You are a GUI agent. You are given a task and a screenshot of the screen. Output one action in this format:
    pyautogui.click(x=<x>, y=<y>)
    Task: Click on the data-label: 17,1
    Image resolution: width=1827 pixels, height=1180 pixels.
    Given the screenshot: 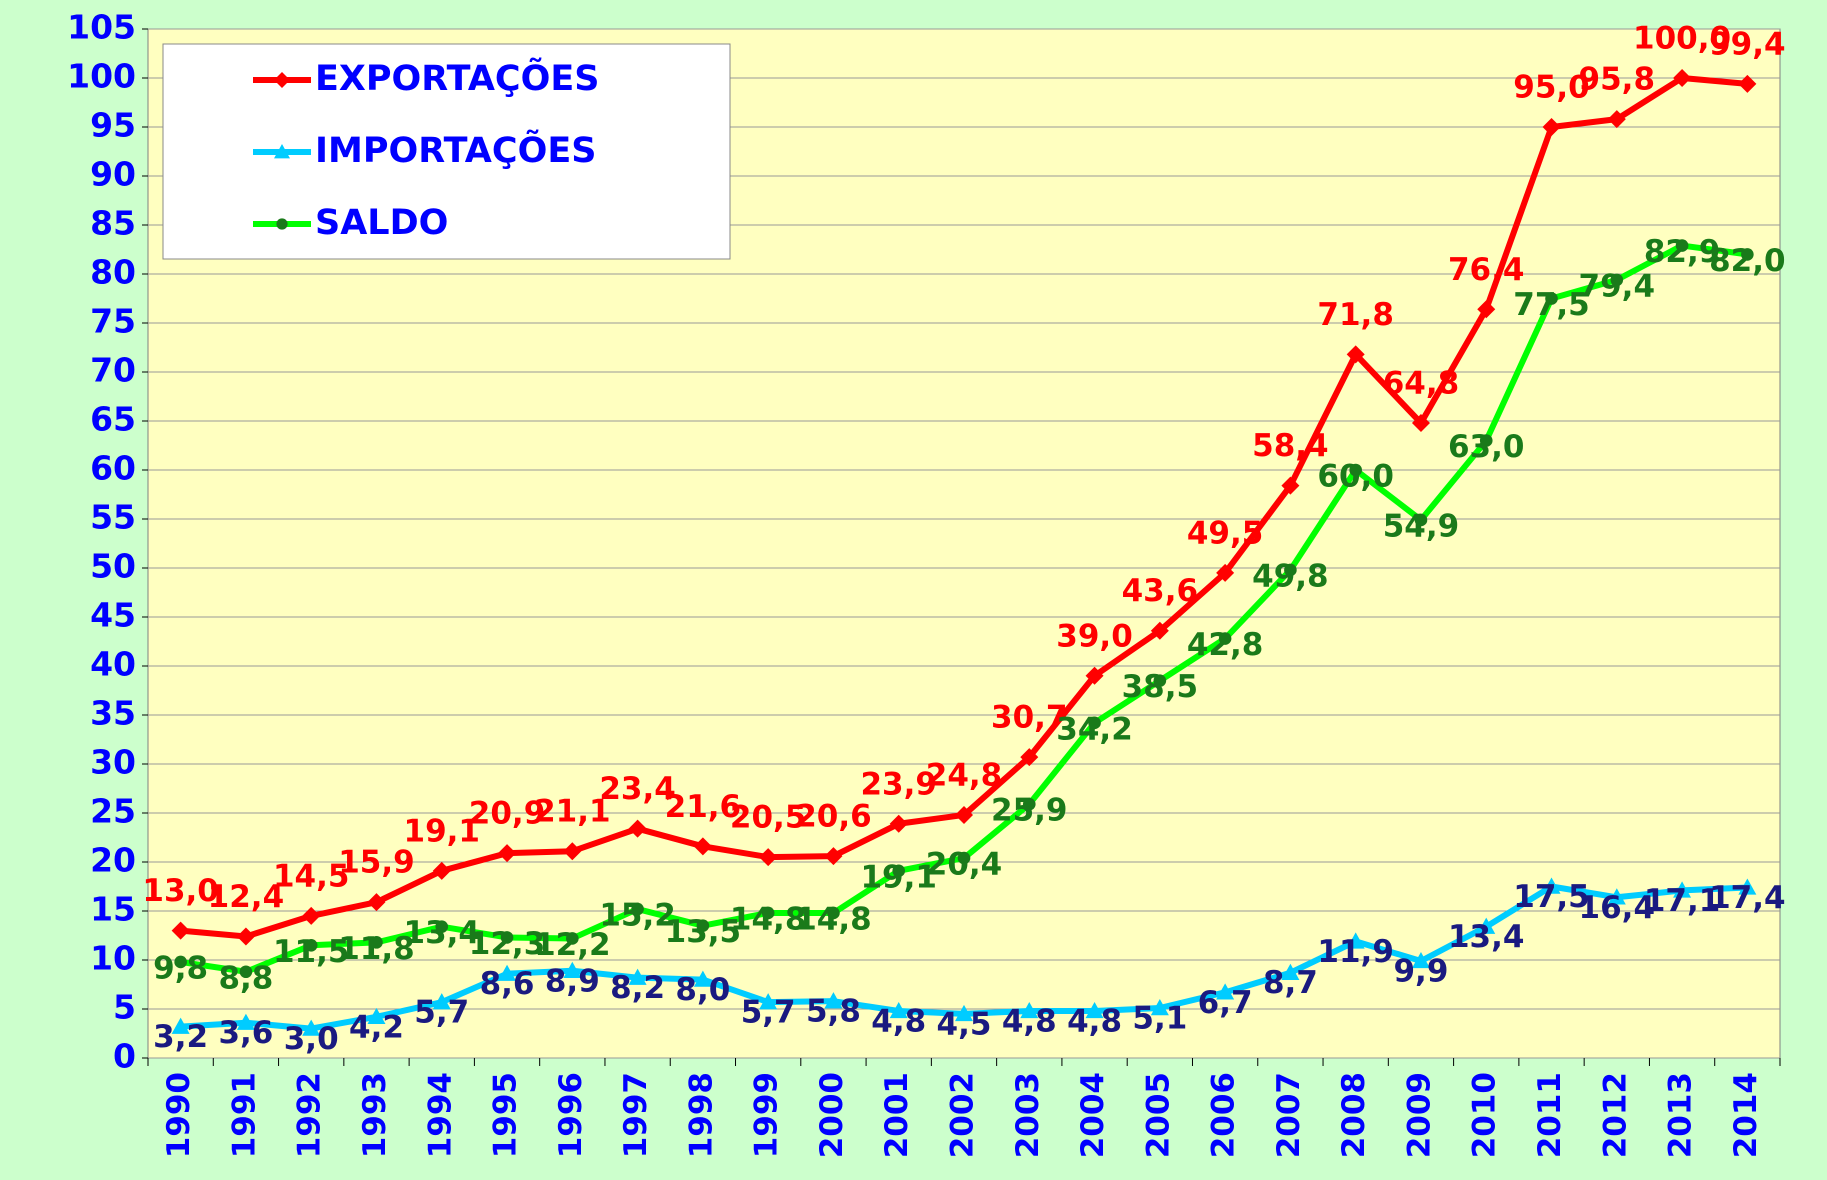 What is the action you would take?
    pyautogui.click(x=1682, y=901)
    